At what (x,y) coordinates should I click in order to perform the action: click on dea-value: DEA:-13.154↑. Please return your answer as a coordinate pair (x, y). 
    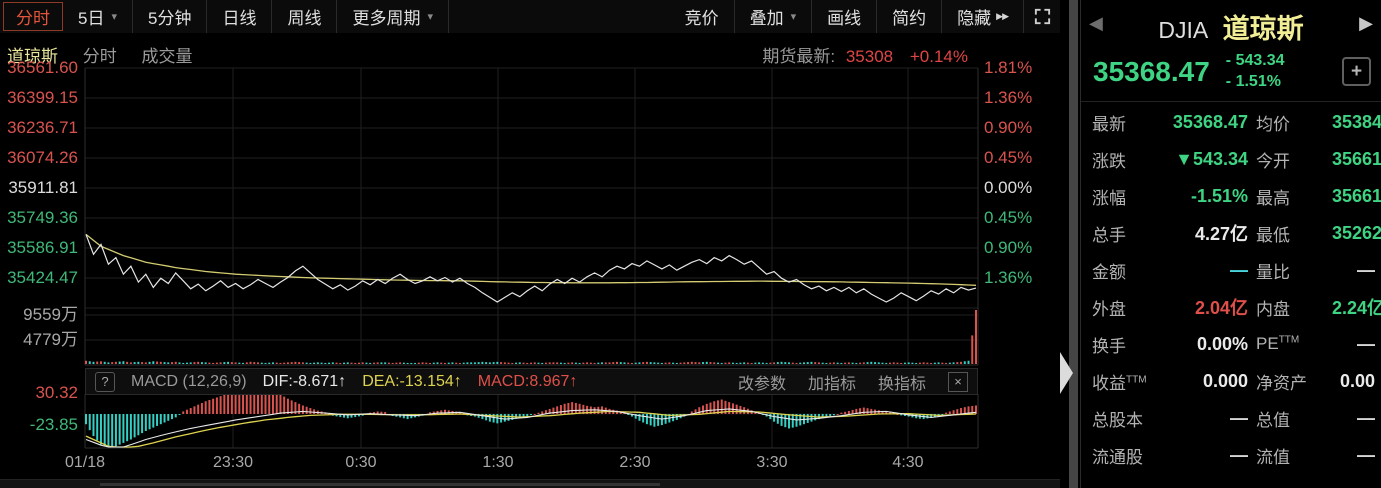
    Looking at the image, I should click on (412, 381).